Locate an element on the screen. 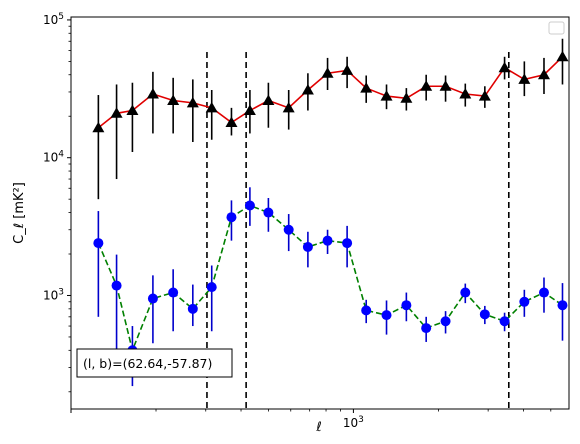 The height and width of the screenshot is (444, 580). y-axis-label: C_ℓ [mK²] is located at coordinates (19, 213).